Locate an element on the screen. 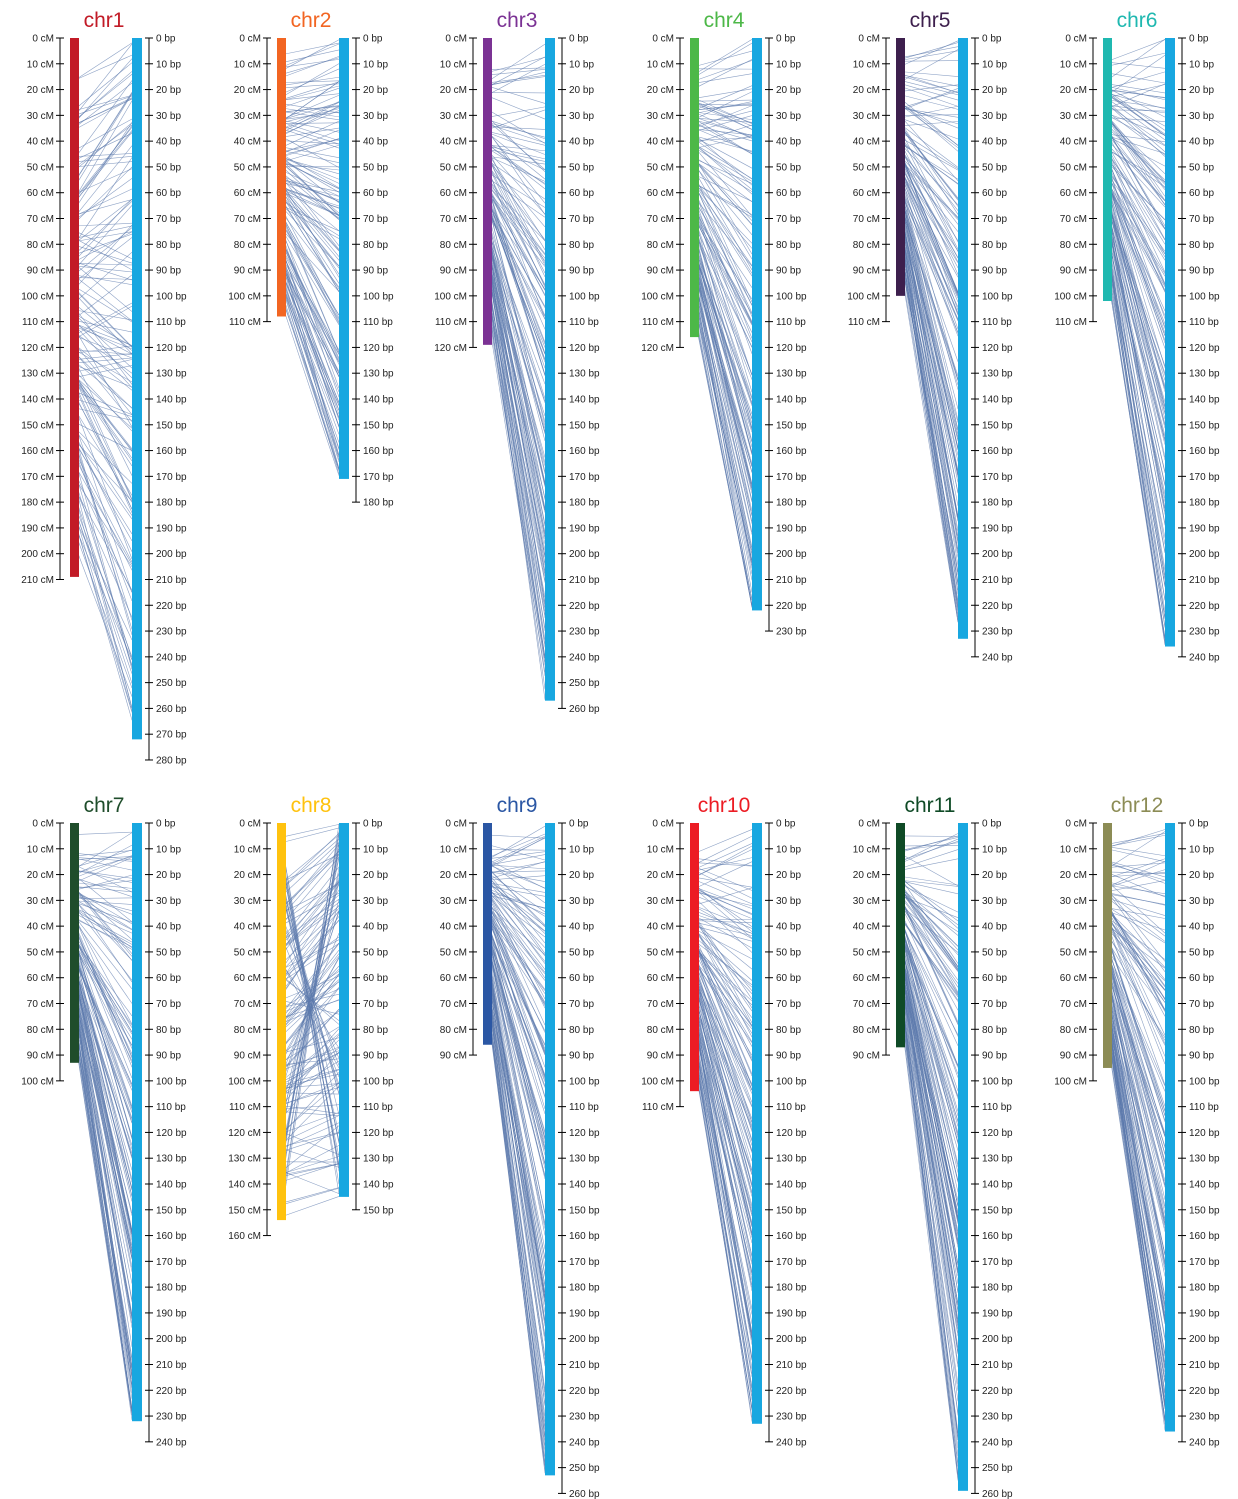  cm-tick-label: 70 cM is located at coordinates (453, 1004).